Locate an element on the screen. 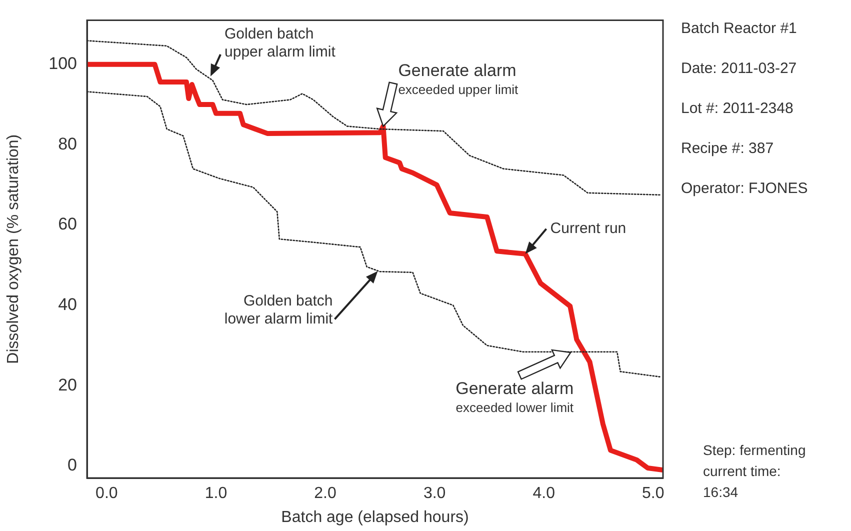 The width and height of the screenshot is (851, 531). text: Batch Reactor #1 is located at coordinates (739, 28).